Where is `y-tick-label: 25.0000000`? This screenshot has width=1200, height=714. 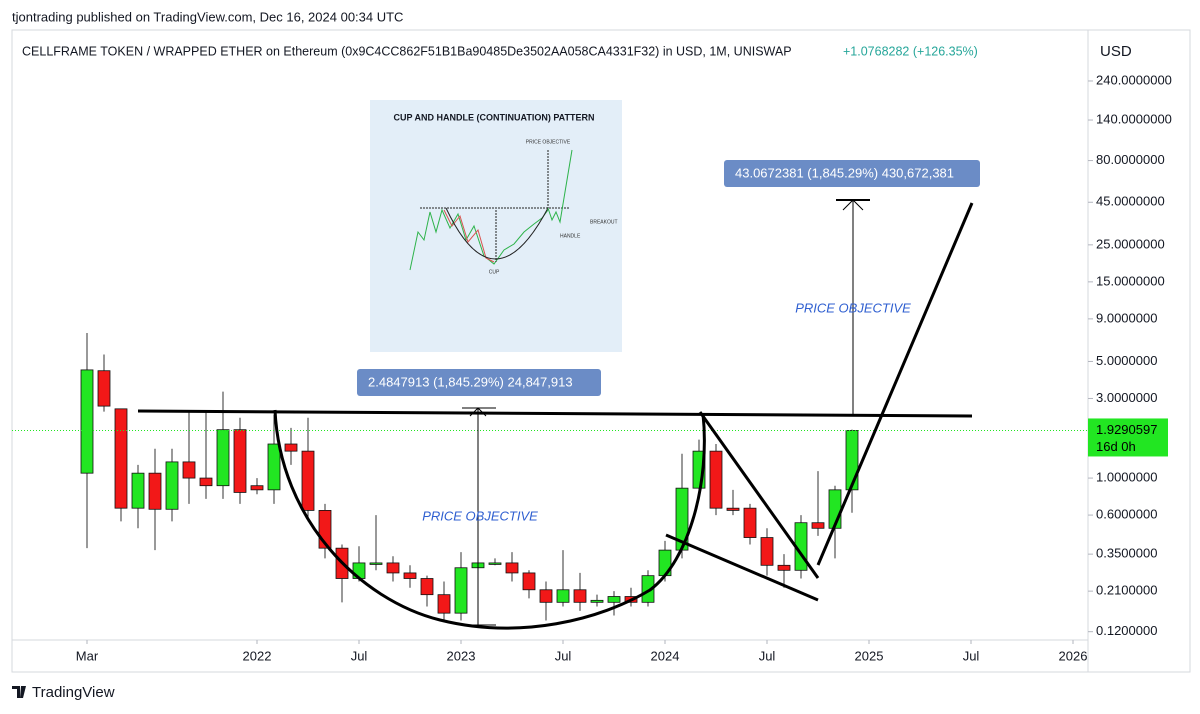
y-tick-label: 25.0000000 is located at coordinates (1130, 243).